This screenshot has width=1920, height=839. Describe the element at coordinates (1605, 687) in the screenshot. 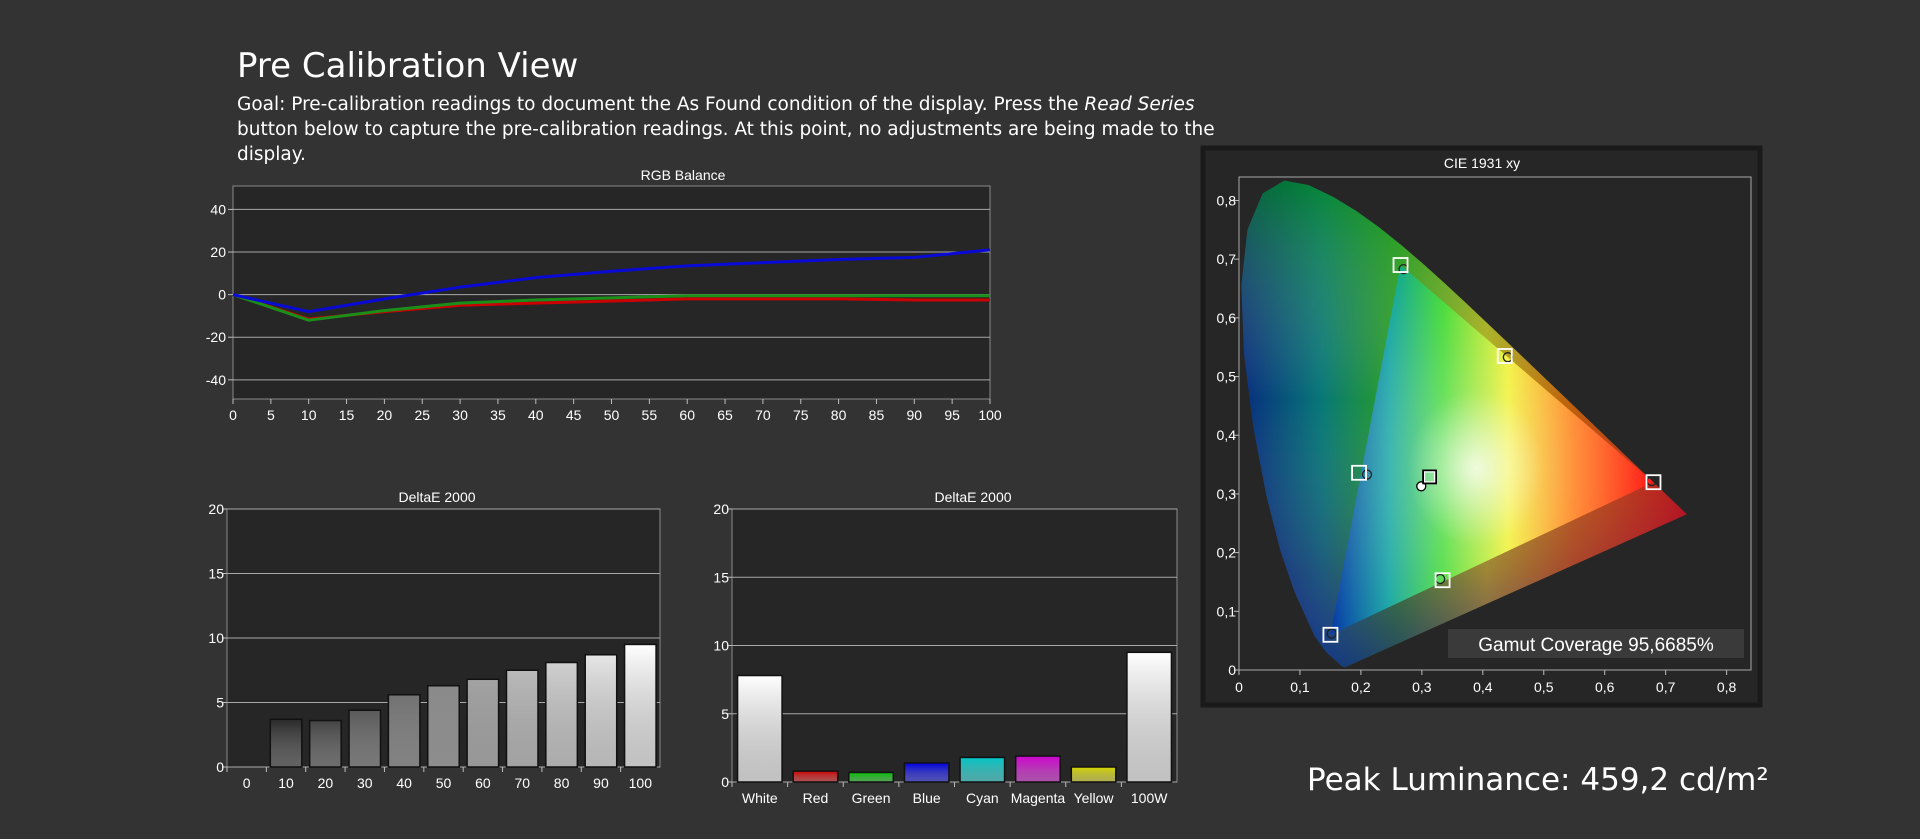

I see `x-tick-label: 0,6` at that location.